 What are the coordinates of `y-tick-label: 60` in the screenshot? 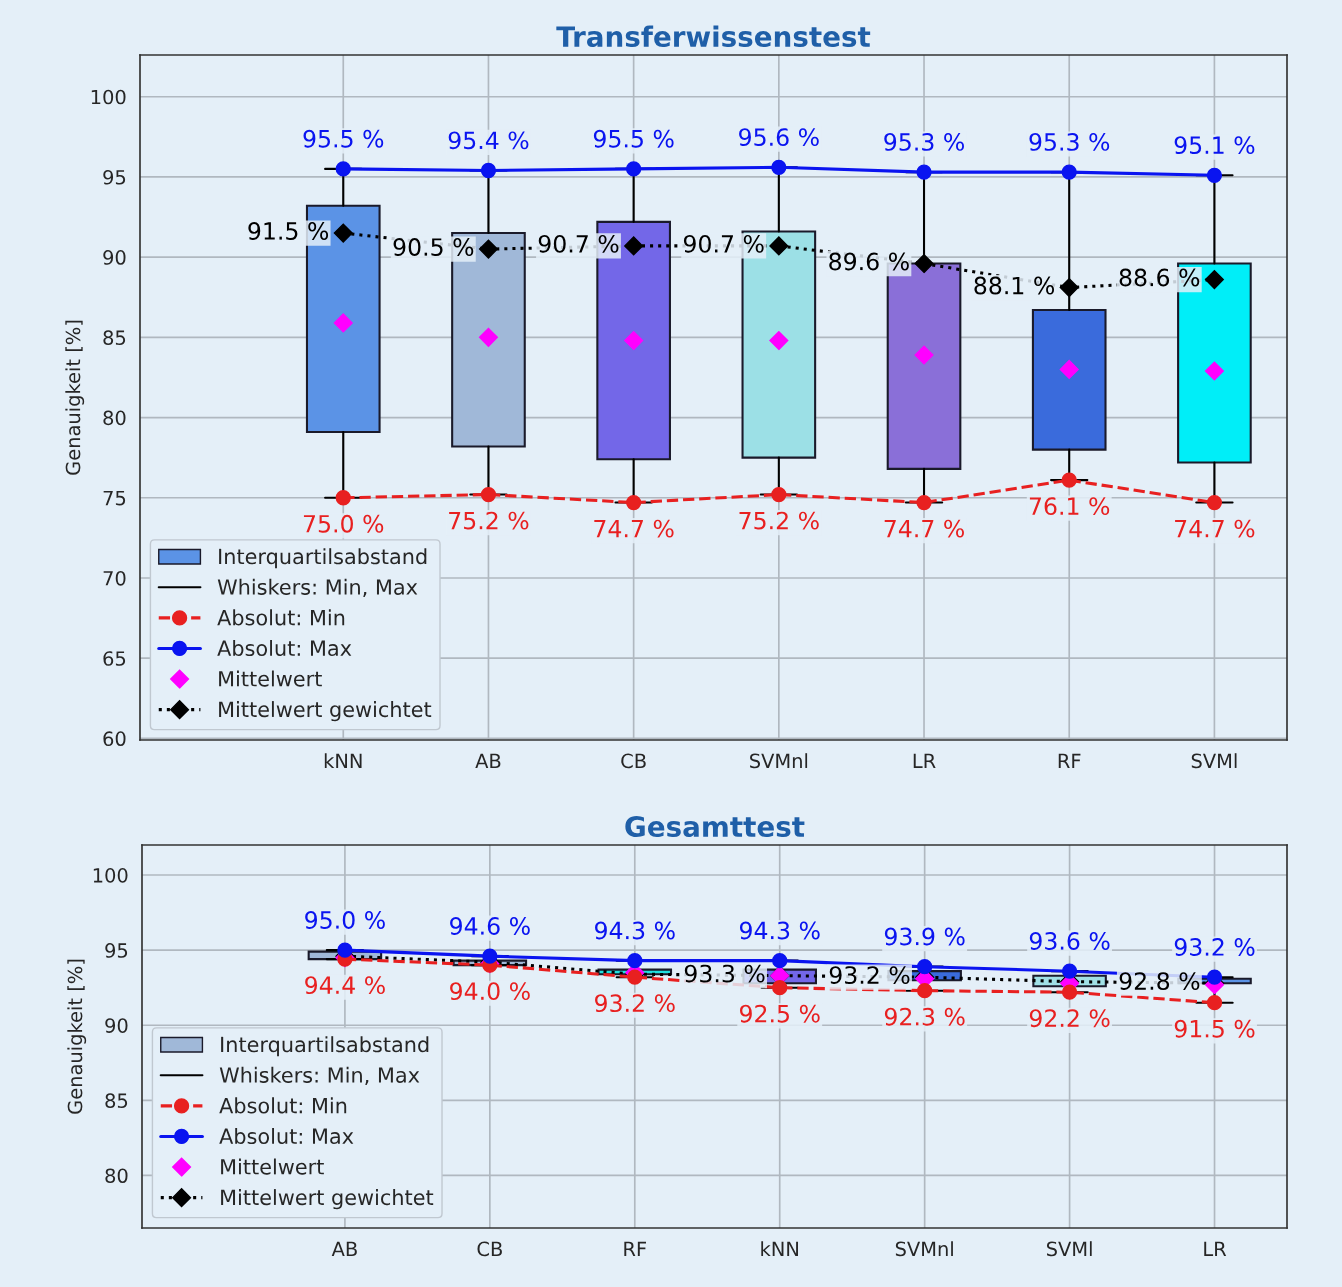 It's located at (114, 739).